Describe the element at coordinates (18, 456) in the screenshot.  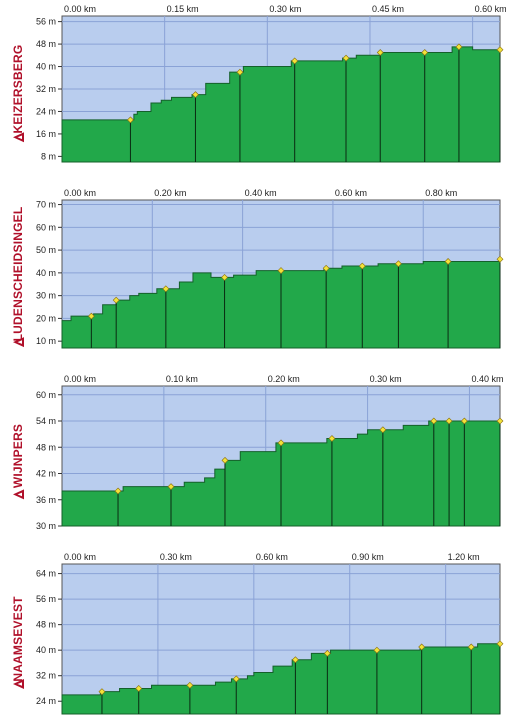
I see `climb-name-text: WIJNPERS` at that location.